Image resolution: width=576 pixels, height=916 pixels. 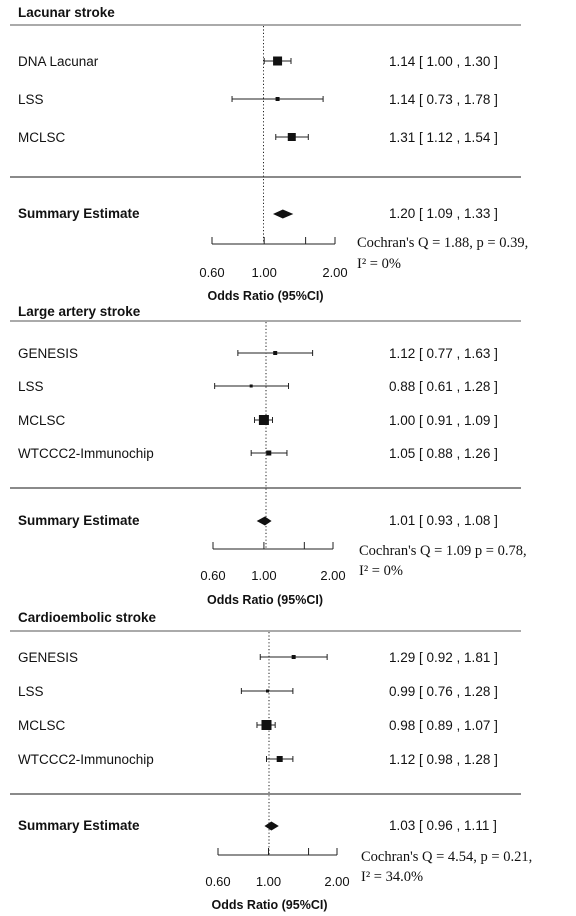 What do you see at coordinates (58, 61) in the screenshot?
I see `study-name: DNA Lacunar` at bounding box center [58, 61].